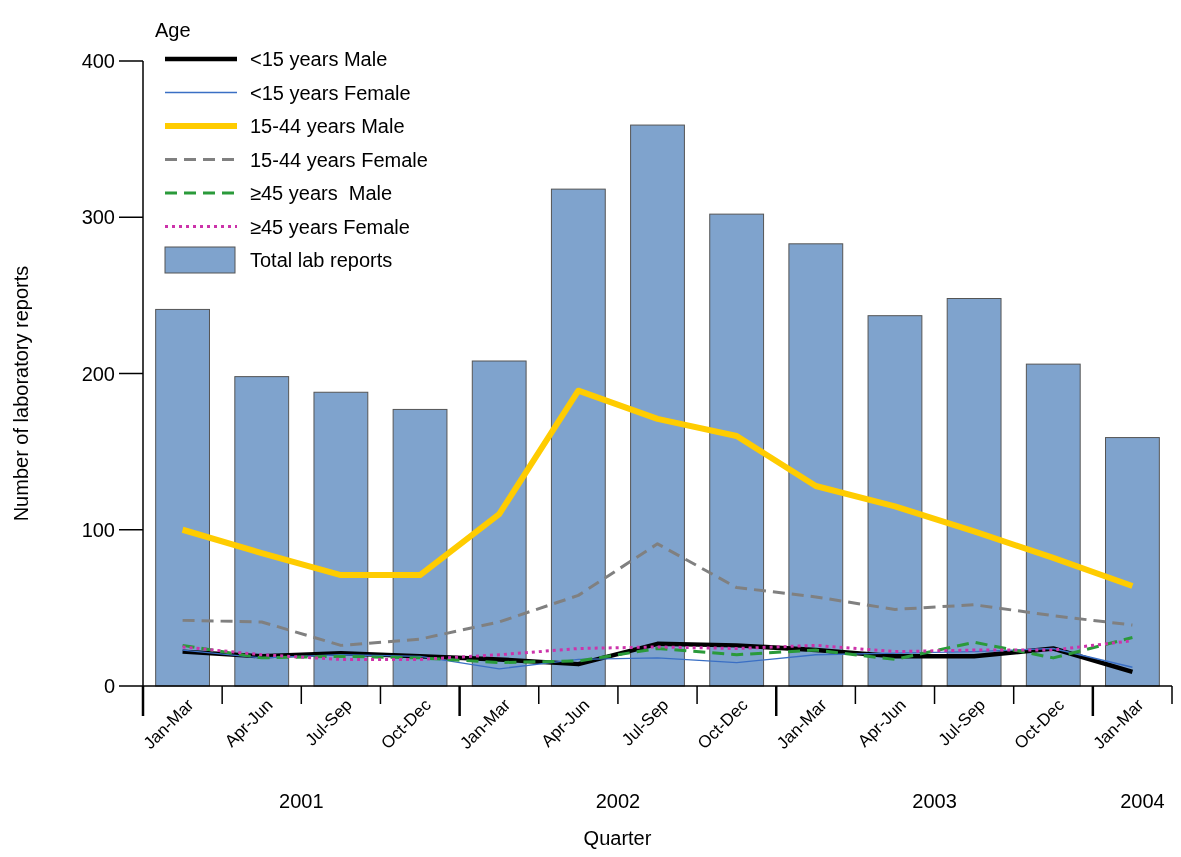  I want to click on legend-title: Age, so click(173, 30).